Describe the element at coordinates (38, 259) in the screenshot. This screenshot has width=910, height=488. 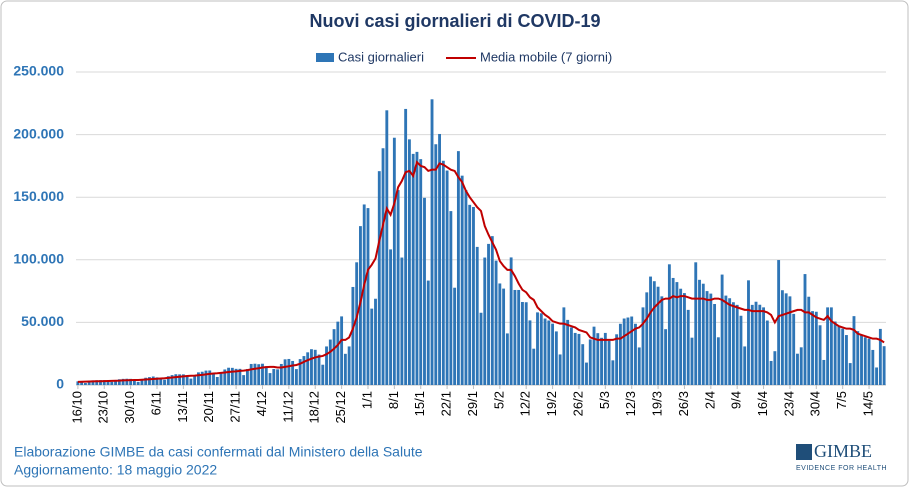
I see `y-tick-label: 100.000` at that location.